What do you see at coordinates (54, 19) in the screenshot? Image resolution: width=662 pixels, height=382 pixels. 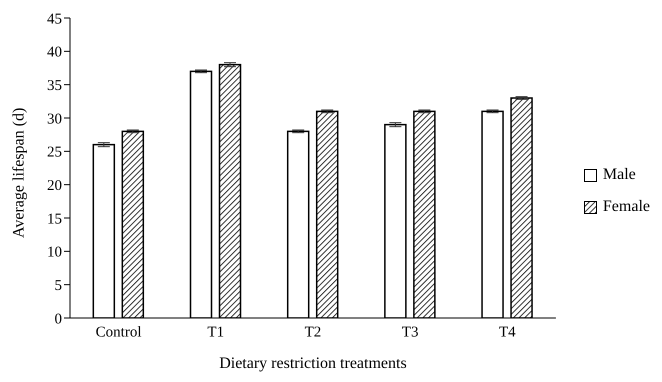 I see `y-tick-label: 45` at bounding box center [54, 19].